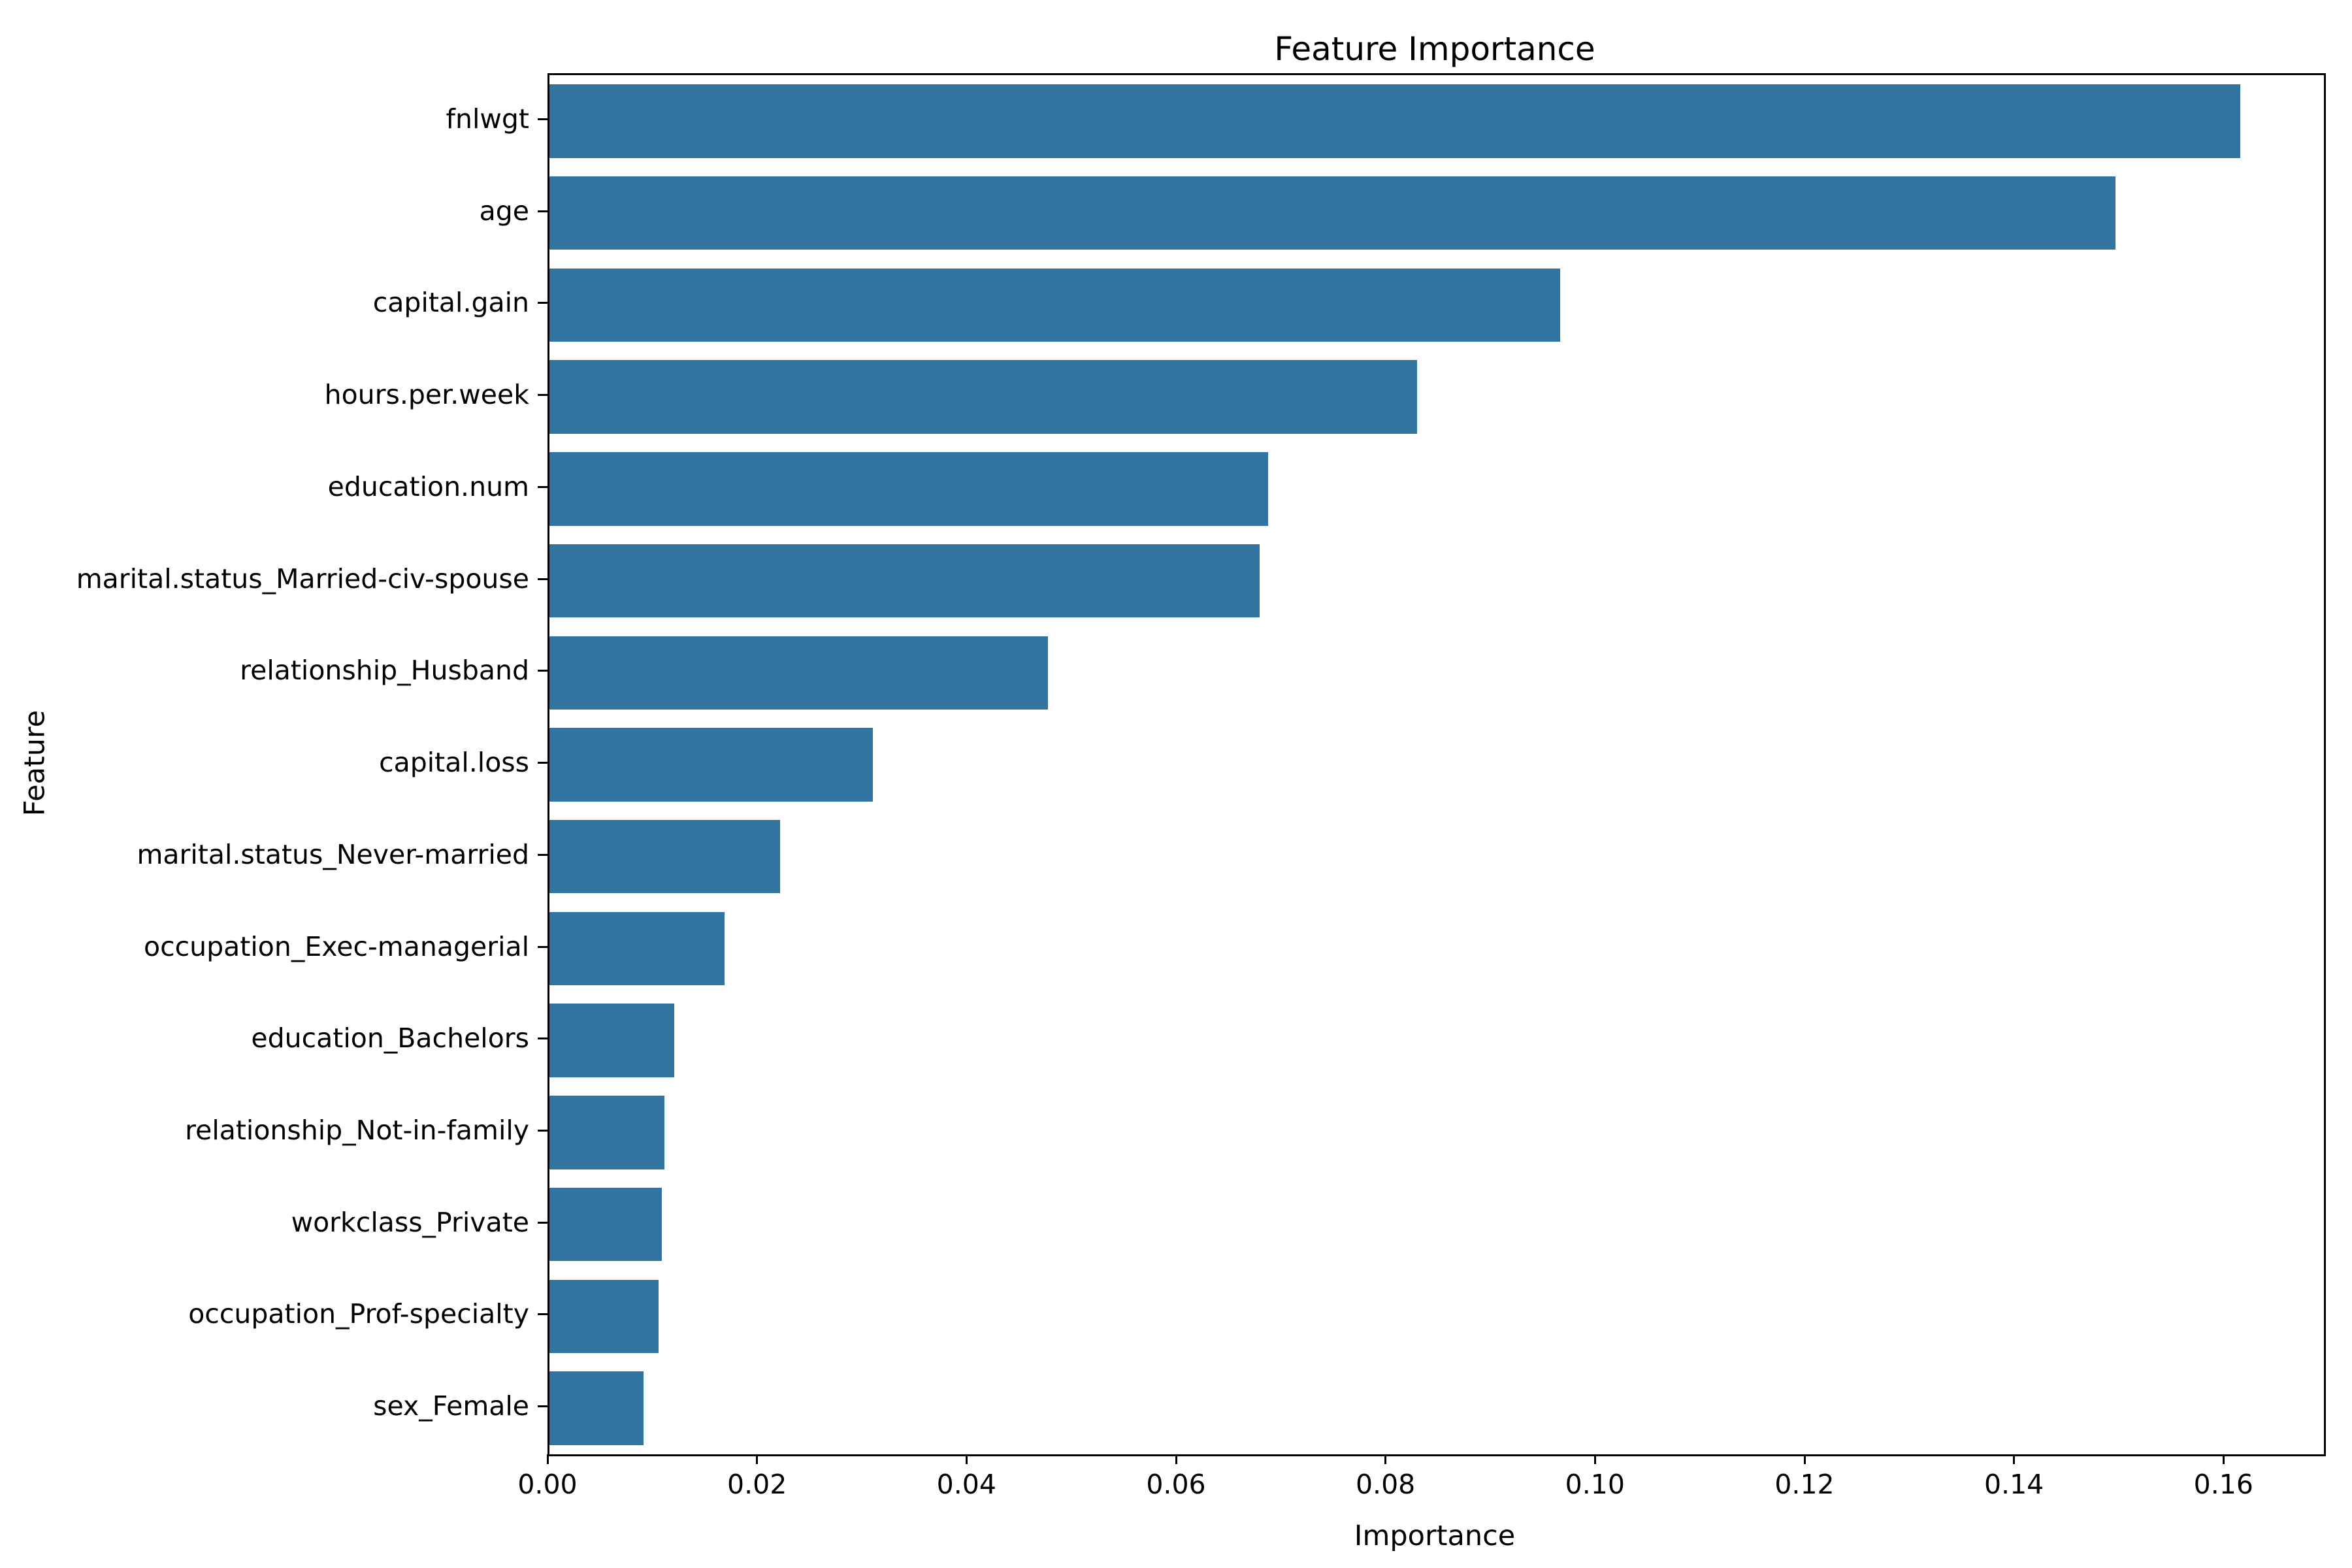 This screenshot has height=1568, width=2352. Describe the element at coordinates (604, 1316) in the screenshot. I see `bar-occupation_Prof-specialty` at that location.